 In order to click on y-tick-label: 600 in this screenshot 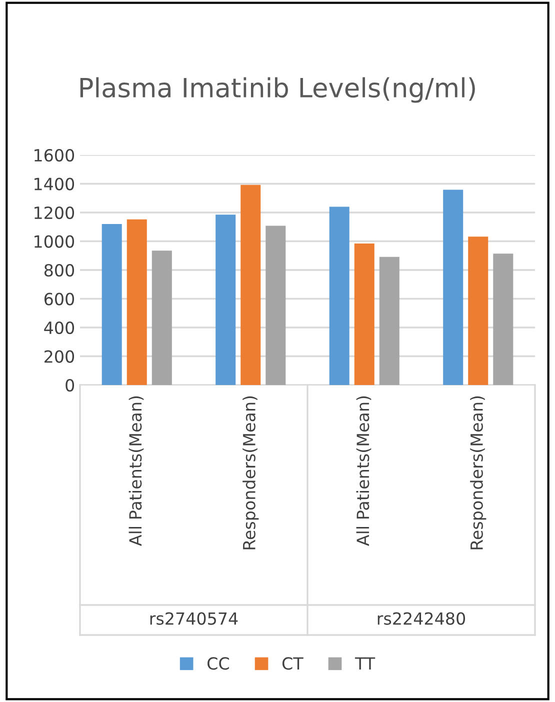, I will do `click(59, 299)`.